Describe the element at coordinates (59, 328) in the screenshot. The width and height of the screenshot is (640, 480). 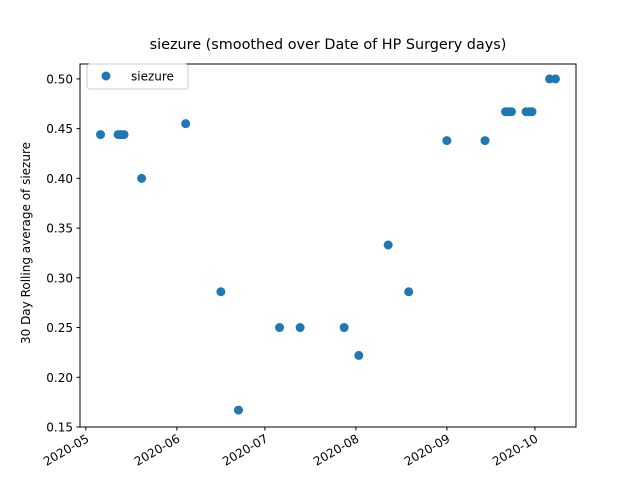
I see `y-tick-label: 0.25` at that location.